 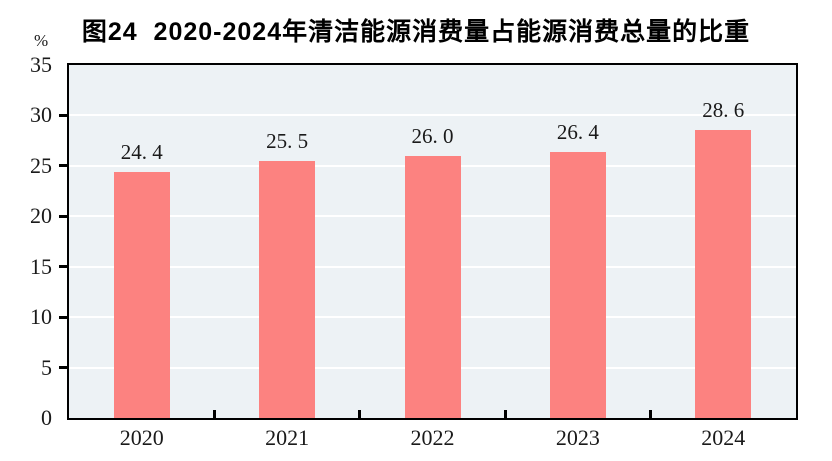 What do you see at coordinates (577, 437) in the screenshot?
I see `x-axis-label-2023: 2023` at bounding box center [577, 437].